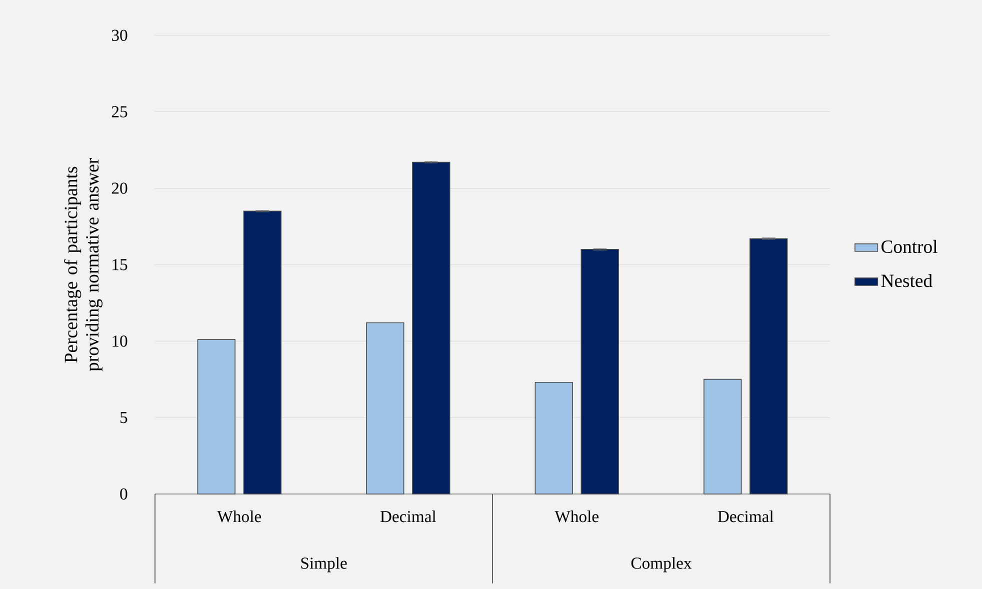  Describe the element at coordinates (910, 247) in the screenshot. I see `legend-label: Control` at that location.